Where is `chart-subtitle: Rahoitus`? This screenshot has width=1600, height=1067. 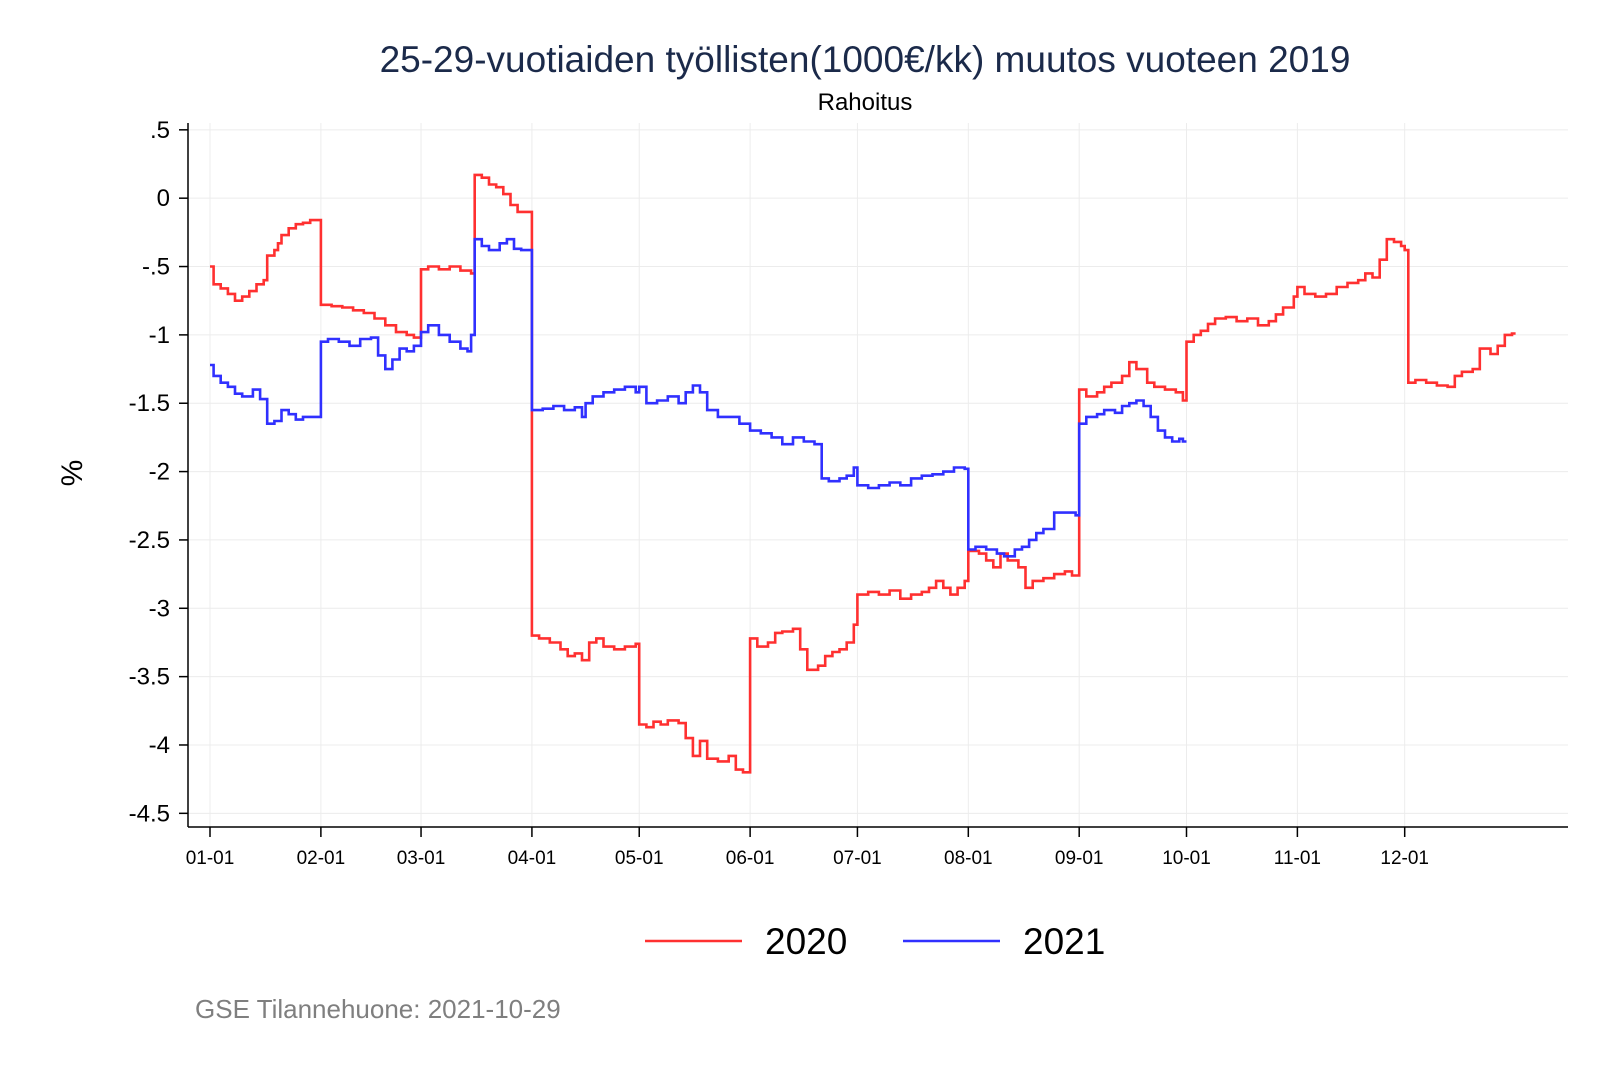
chart-subtitle: Rahoitus is located at coordinates (865, 102).